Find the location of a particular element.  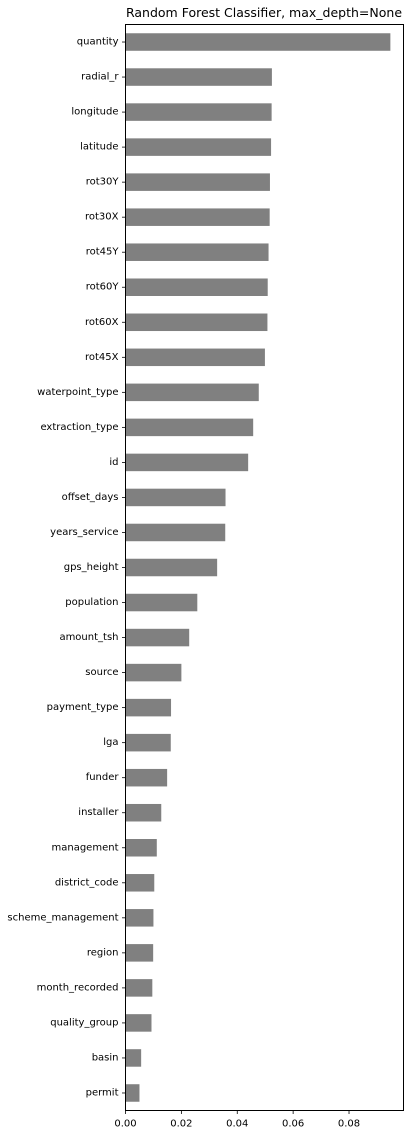

y-tick-label: lga is located at coordinates (110, 742).